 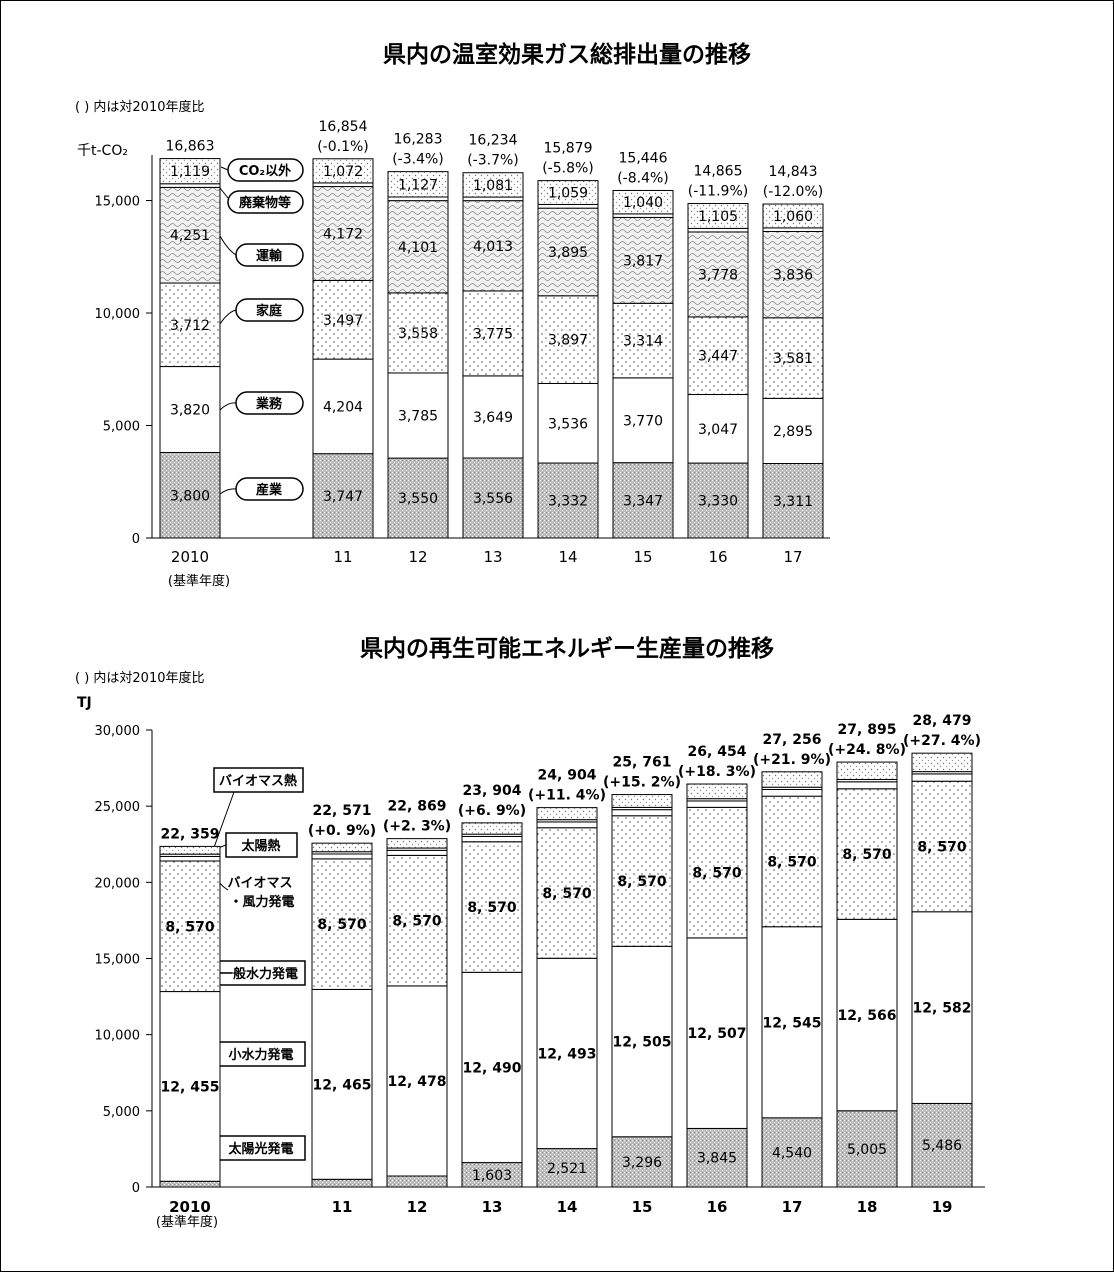 What do you see at coordinates (567, 648) in the screenshot?
I see `chart2-title: 県内の再生可能エネルギー生産量の推移` at bounding box center [567, 648].